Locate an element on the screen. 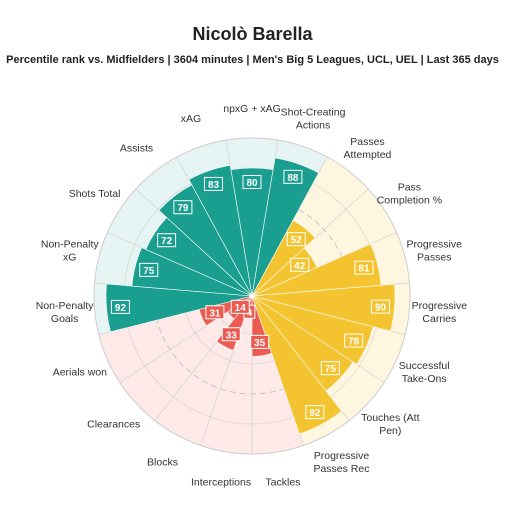 The height and width of the screenshot is (506, 505). value-label: 80 is located at coordinates (252, 183).